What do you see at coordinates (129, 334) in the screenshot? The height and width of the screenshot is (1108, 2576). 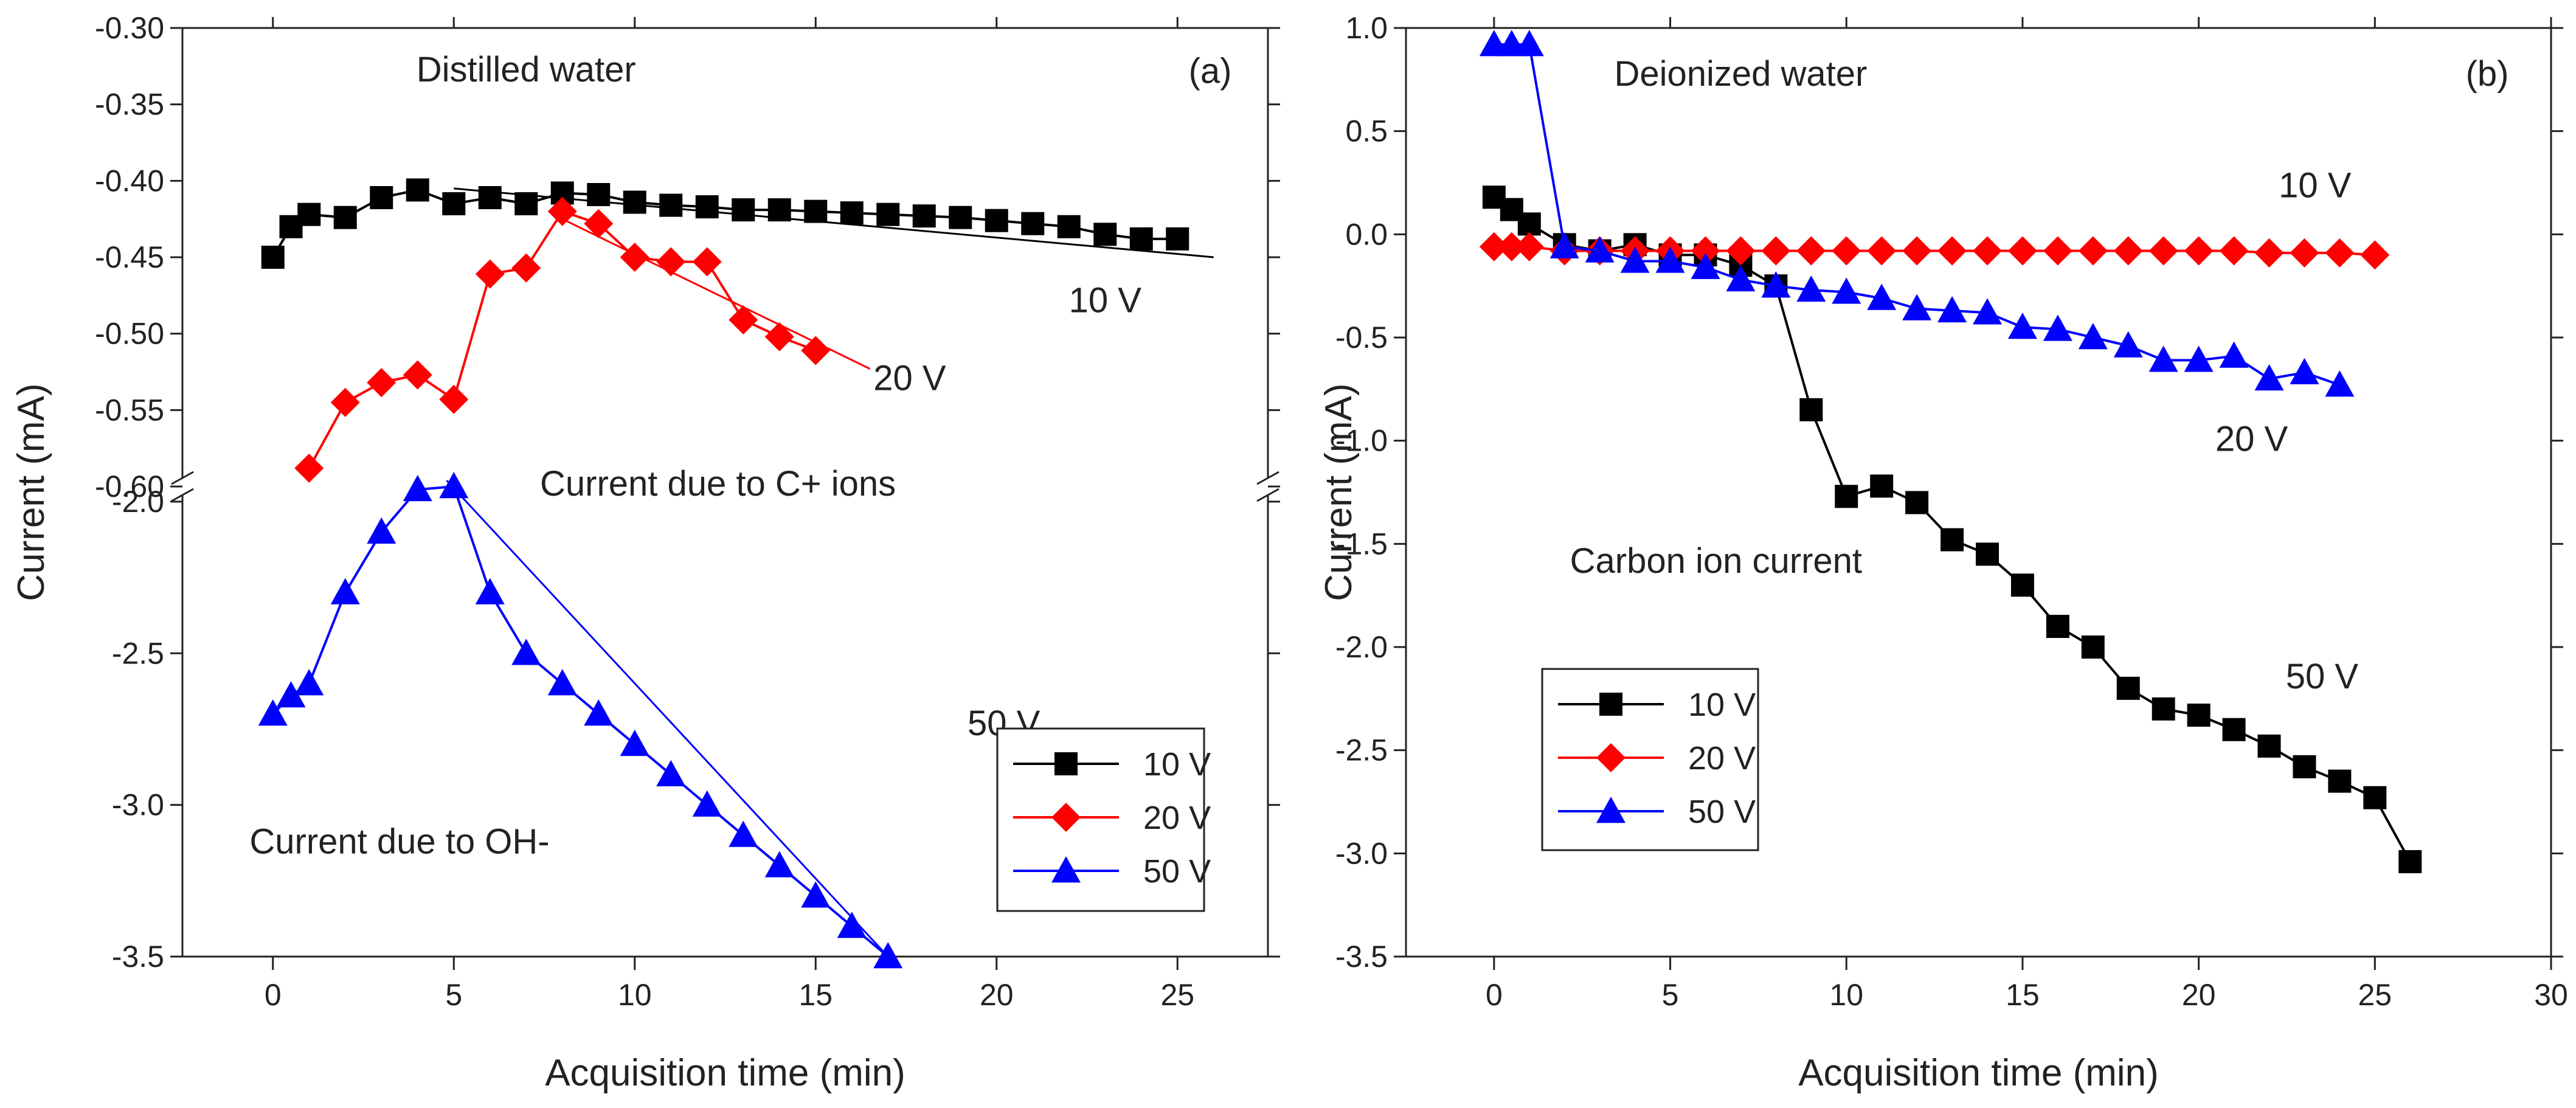 I see `y-tick-label: -0.50` at bounding box center [129, 334].